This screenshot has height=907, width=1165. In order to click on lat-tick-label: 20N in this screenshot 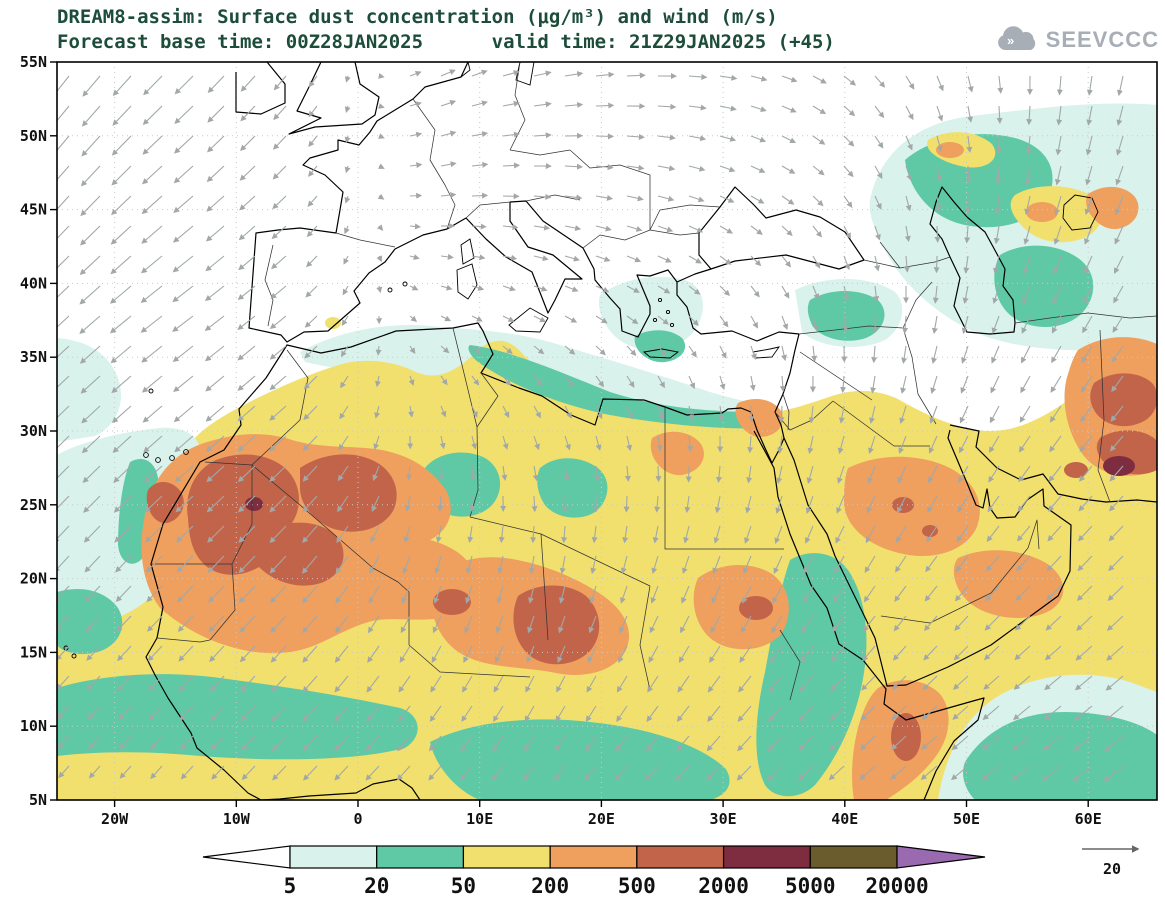, I will do `click(33, 579)`.